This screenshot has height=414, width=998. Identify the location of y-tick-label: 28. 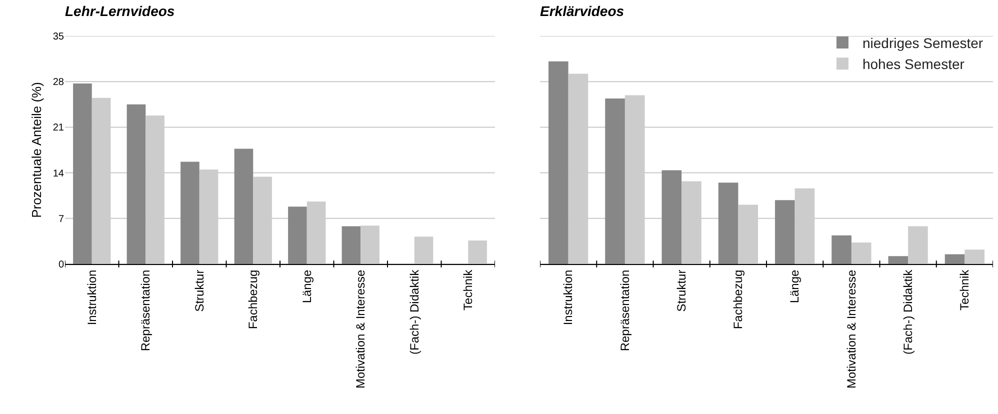
(58, 82).